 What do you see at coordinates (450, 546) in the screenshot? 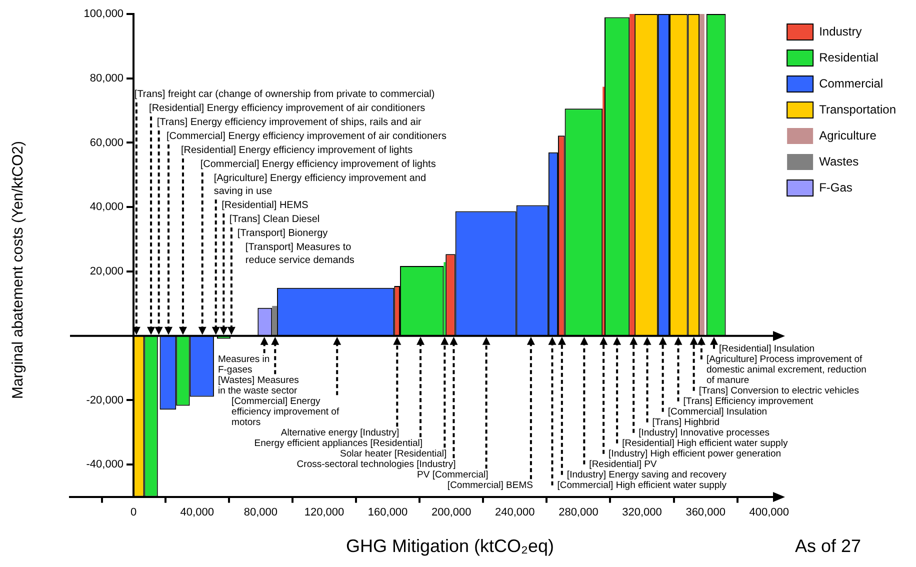
I see `x-axis-title: GHG Mitigation (ktCO₂eq)` at bounding box center [450, 546].